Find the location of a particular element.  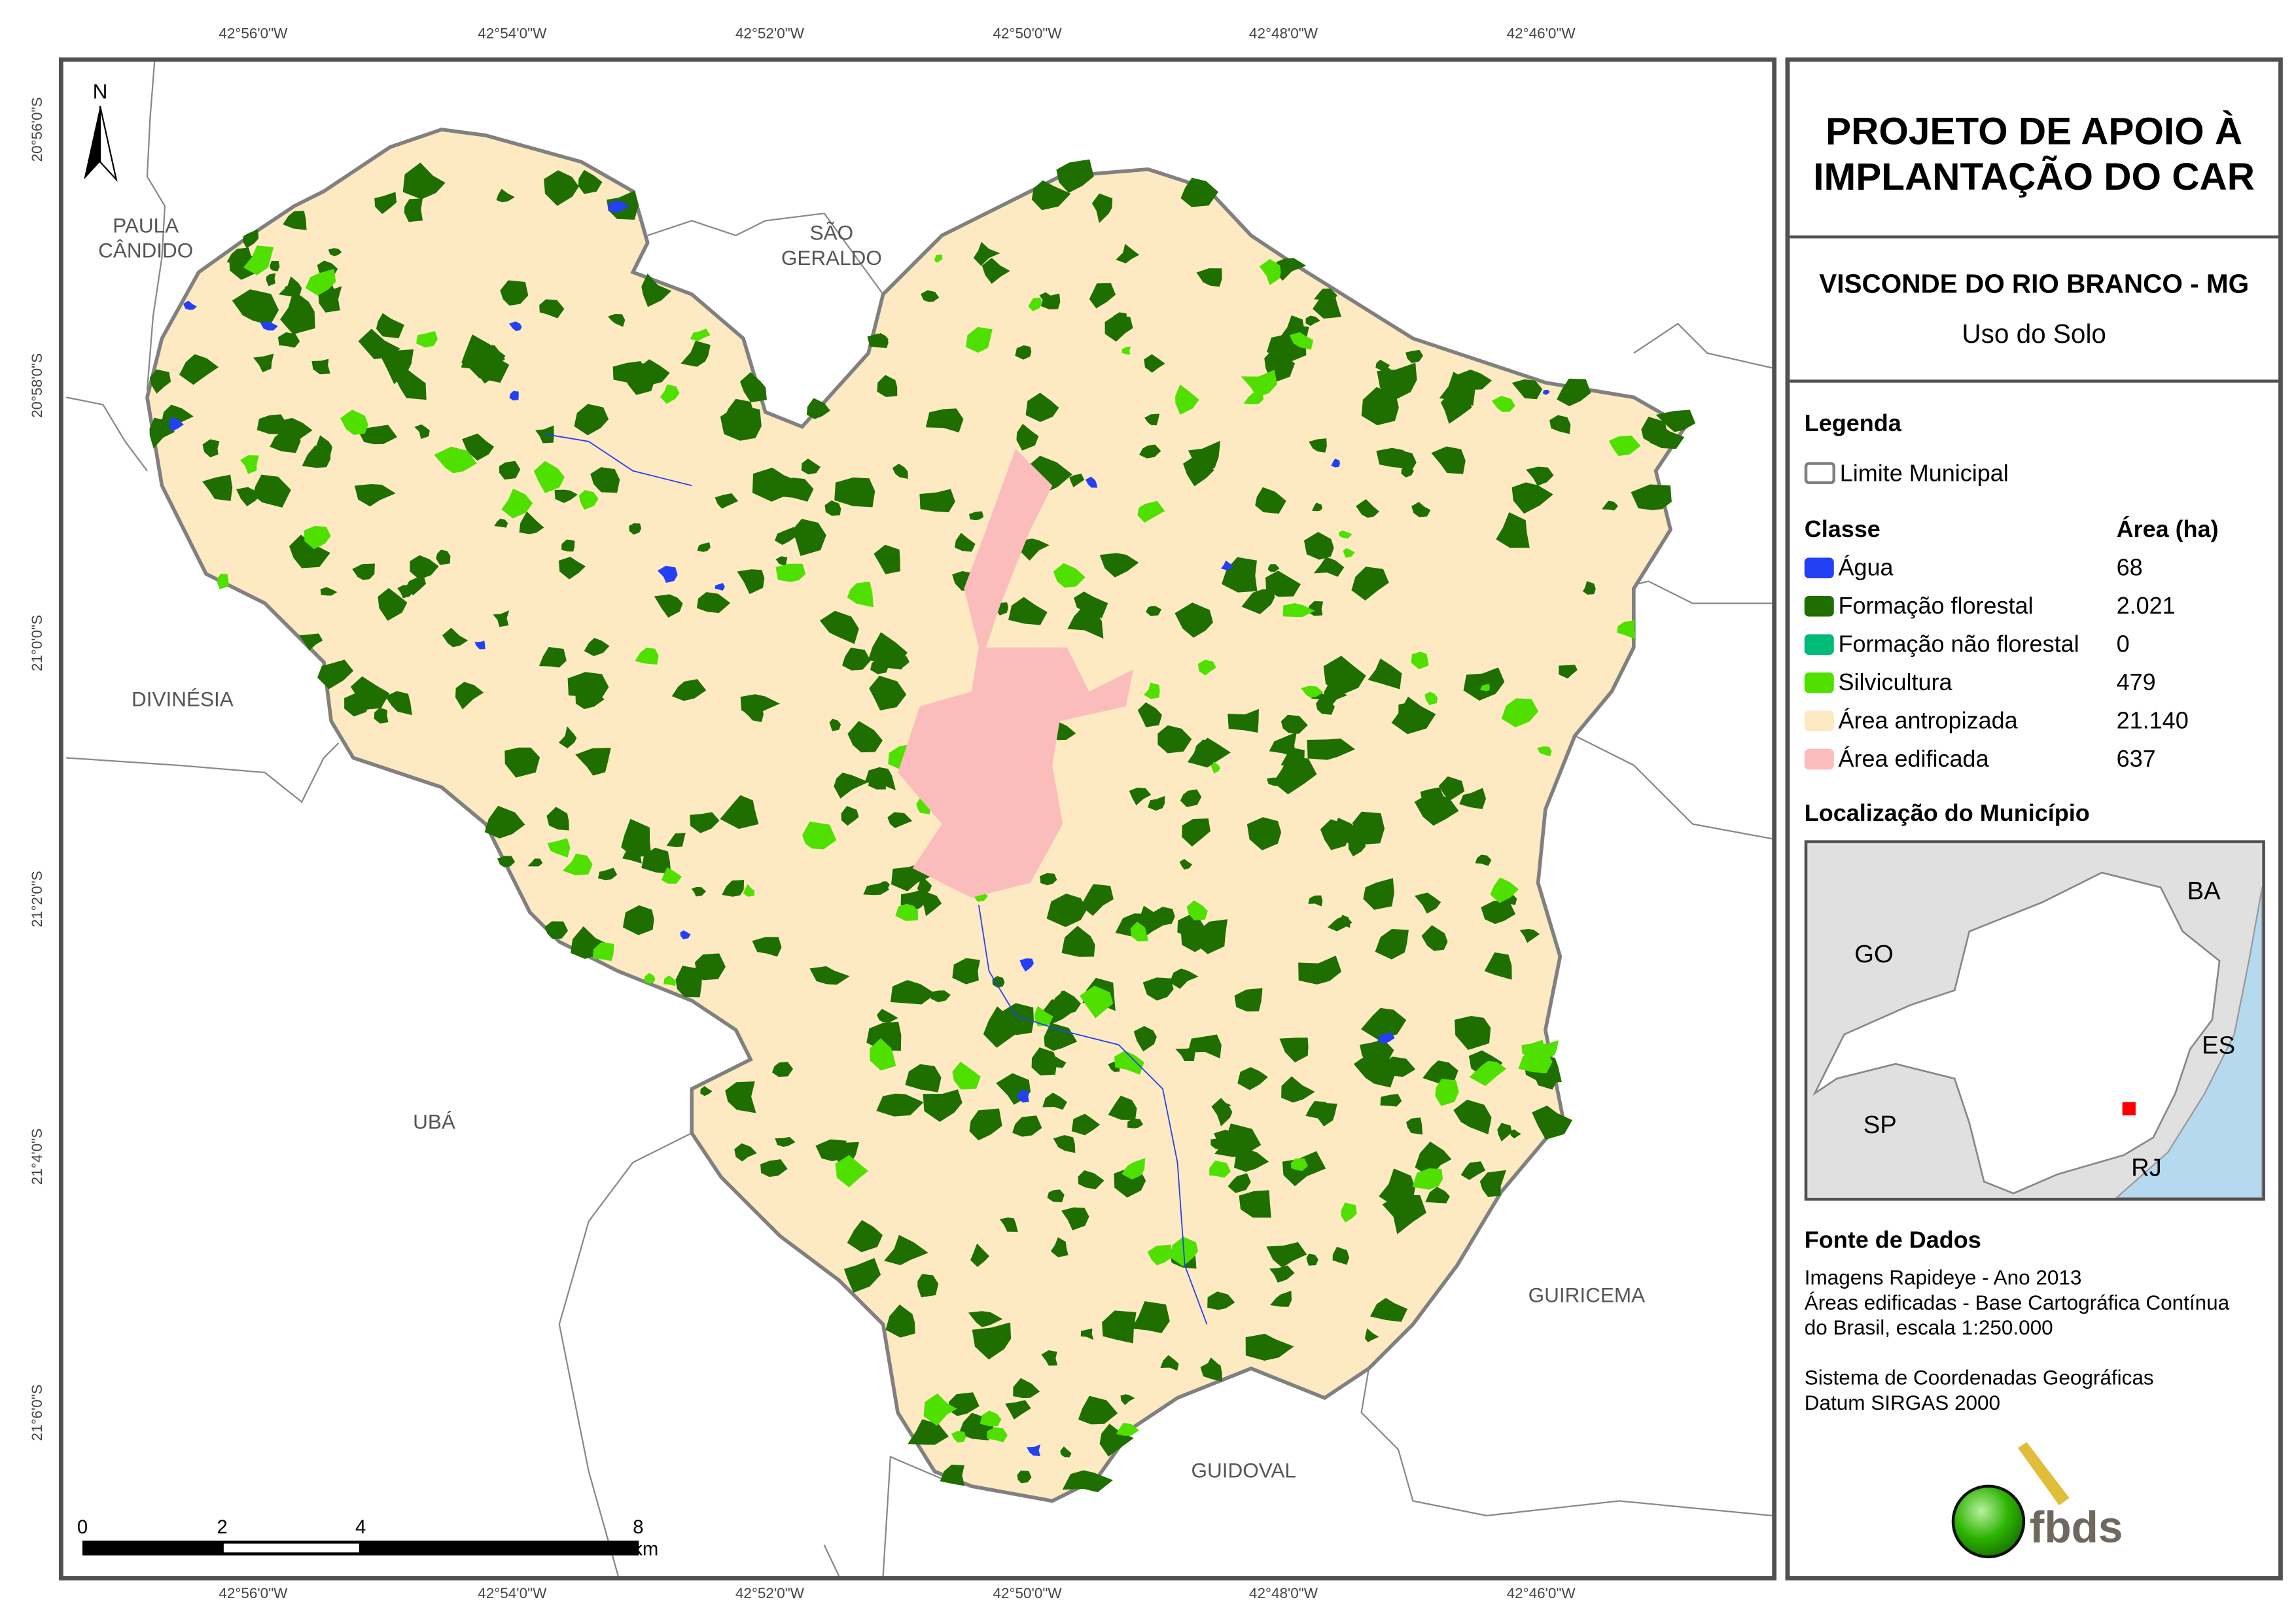

urban-area is located at coordinates (1016, 674).